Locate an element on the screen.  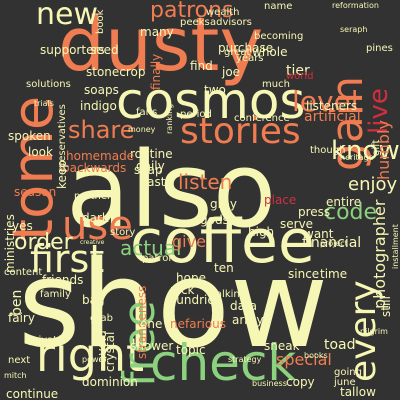
word-give: give is located at coordinates (189, 241).